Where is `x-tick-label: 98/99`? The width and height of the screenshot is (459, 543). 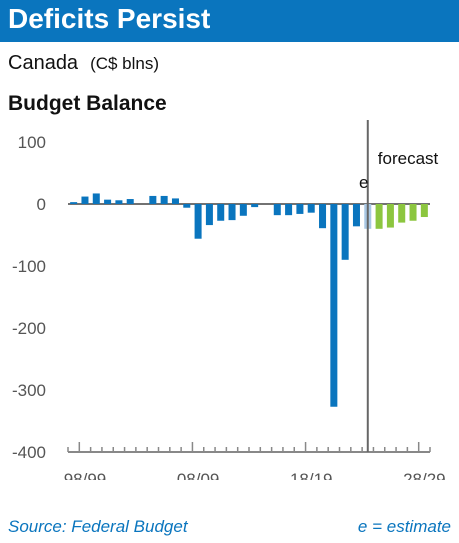 x-tick-label: 98/99 is located at coordinates (85, 475).